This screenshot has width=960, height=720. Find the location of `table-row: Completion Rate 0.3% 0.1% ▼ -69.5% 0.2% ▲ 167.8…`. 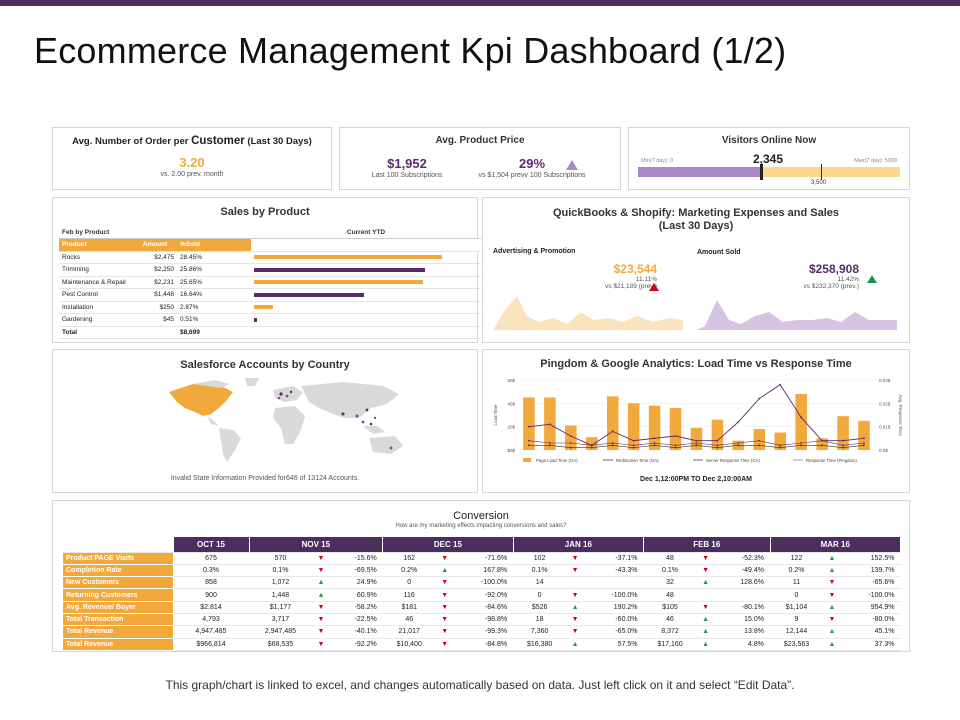

table-row: Completion Rate 0.3% 0.1% ▼ -69.5% 0.2% ▲ 167.8… is located at coordinates (482, 571).